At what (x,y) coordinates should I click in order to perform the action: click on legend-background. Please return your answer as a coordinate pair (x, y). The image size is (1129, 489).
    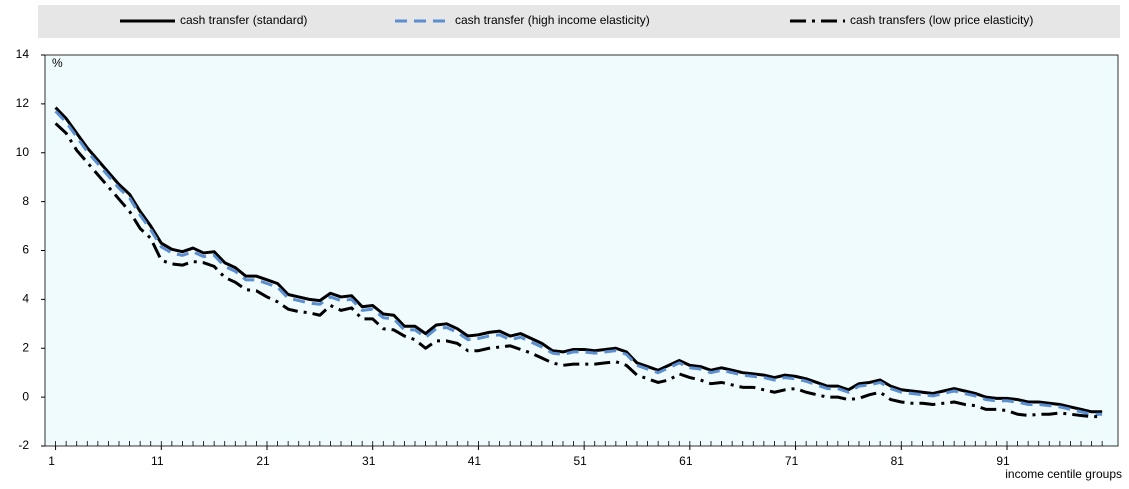
    Looking at the image, I should click on (579, 21).